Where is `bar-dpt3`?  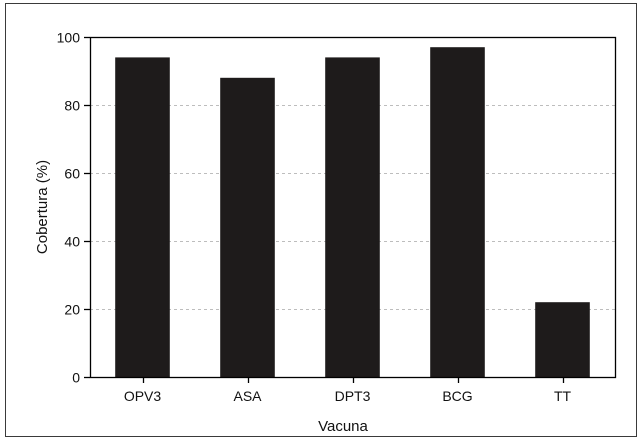 bar-dpt3 is located at coordinates (352, 217).